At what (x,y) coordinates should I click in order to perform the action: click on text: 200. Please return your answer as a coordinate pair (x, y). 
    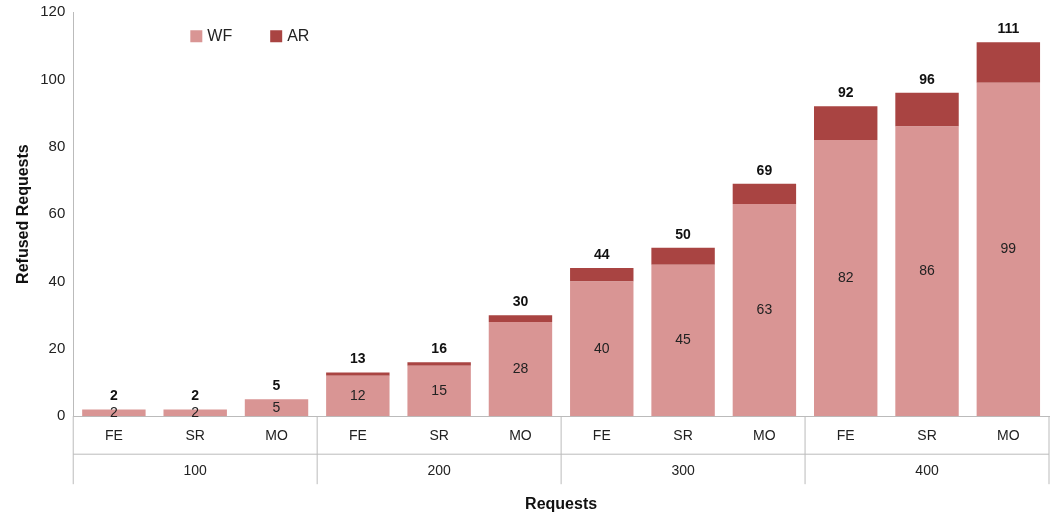
    Looking at the image, I should click on (439, 470).